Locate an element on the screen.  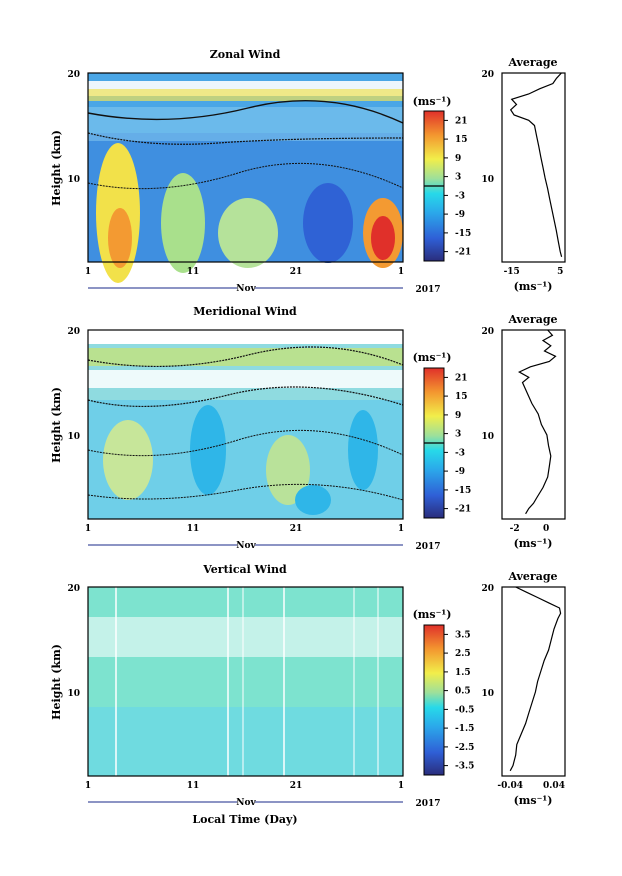
meridional-avg-ytick-20: 20 is located at coordinates (487, 332).